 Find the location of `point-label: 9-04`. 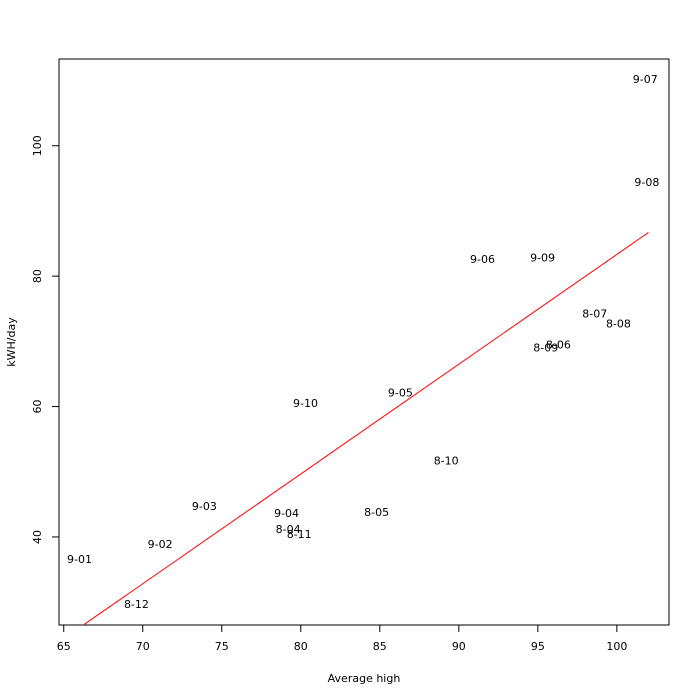

point-label: 9-04 is located at coordinates (286, 513).